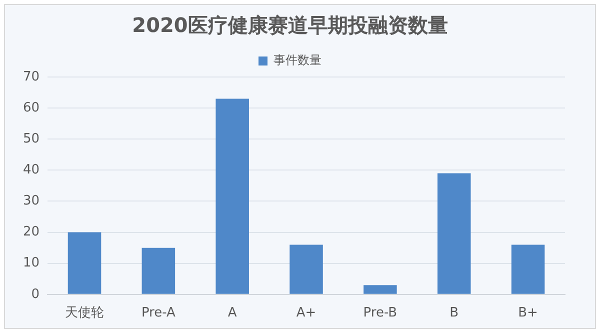 The height and width of the screenshot is (333, 600). Describe the element at coordinates (290, 25) in the screenshot. I see `chart-title: 2020医疗健康赛道早期投融资数量` at that location.